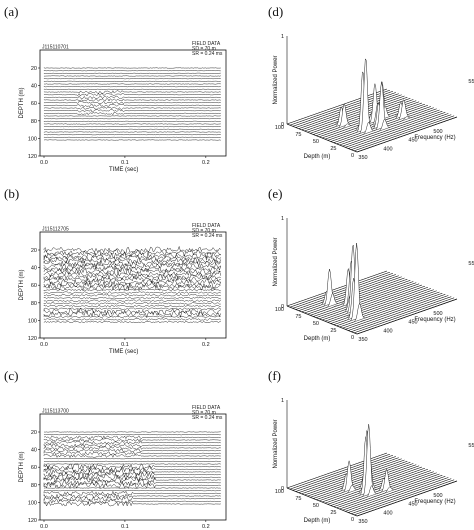  I want to click on frequency-tick-label: 550, so click(471, 446).